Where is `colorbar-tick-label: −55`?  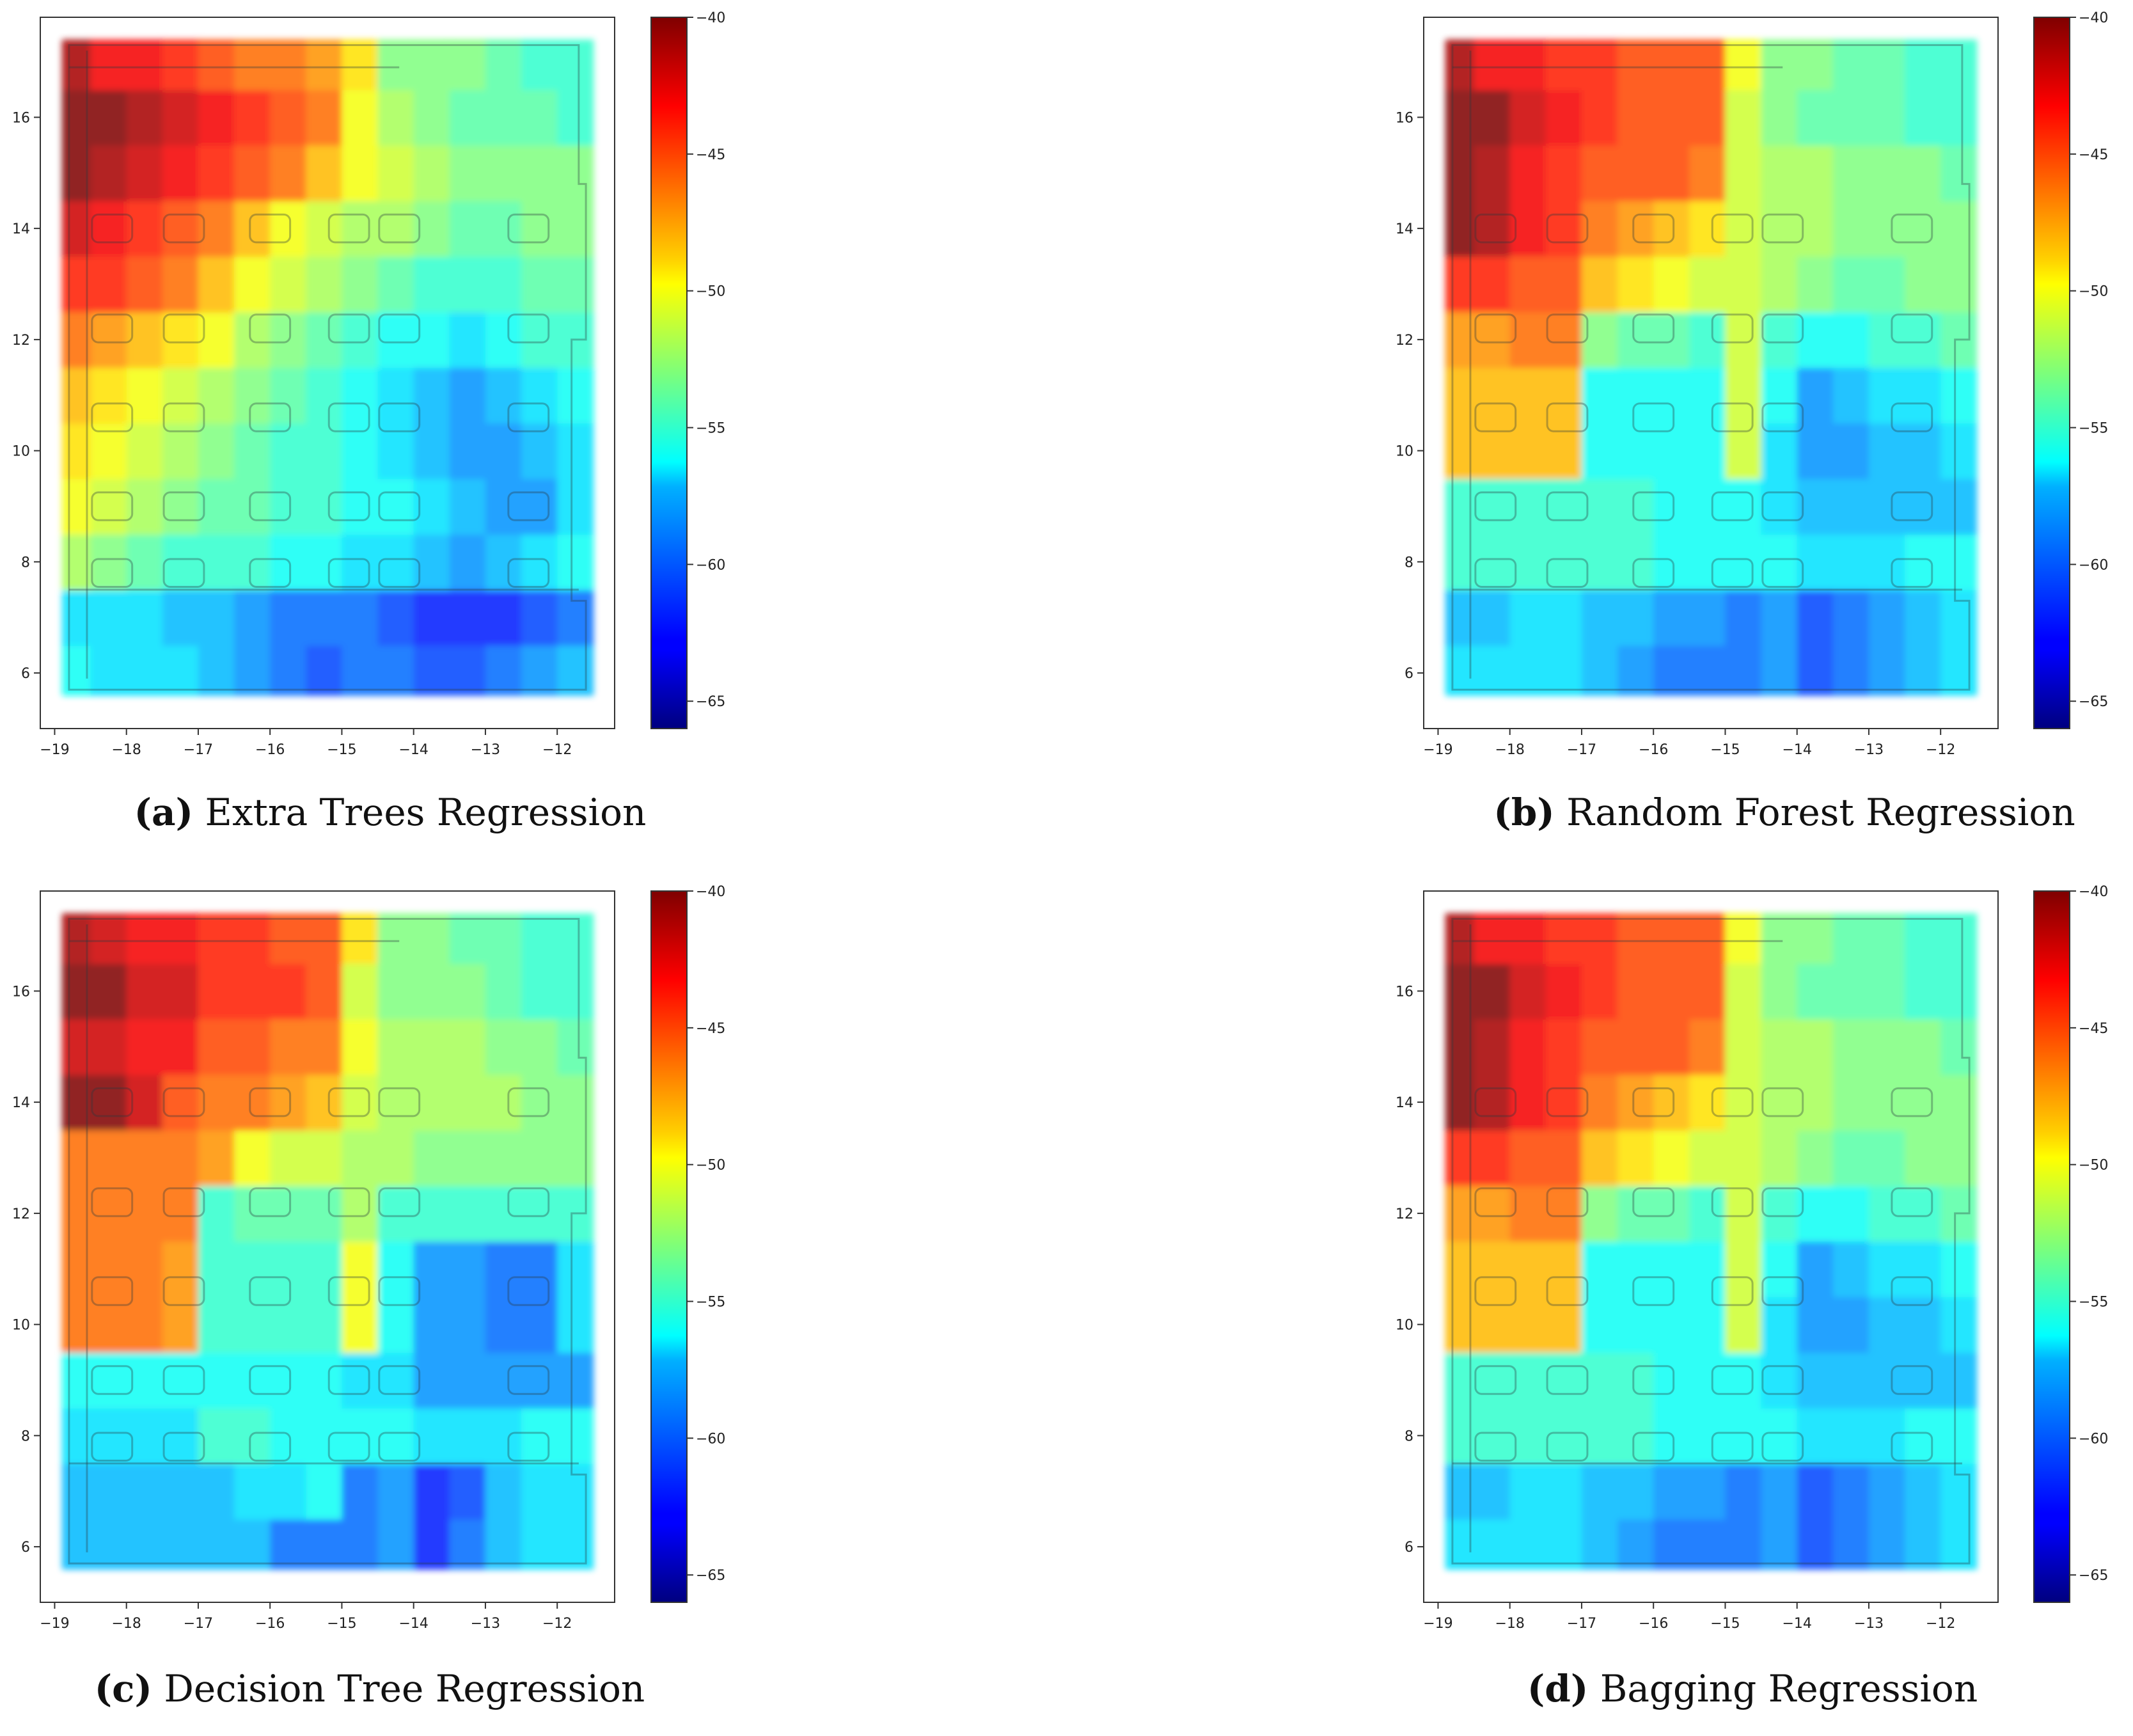 colorbar-tick-label: −55 is located at coordinates (2093, 429).